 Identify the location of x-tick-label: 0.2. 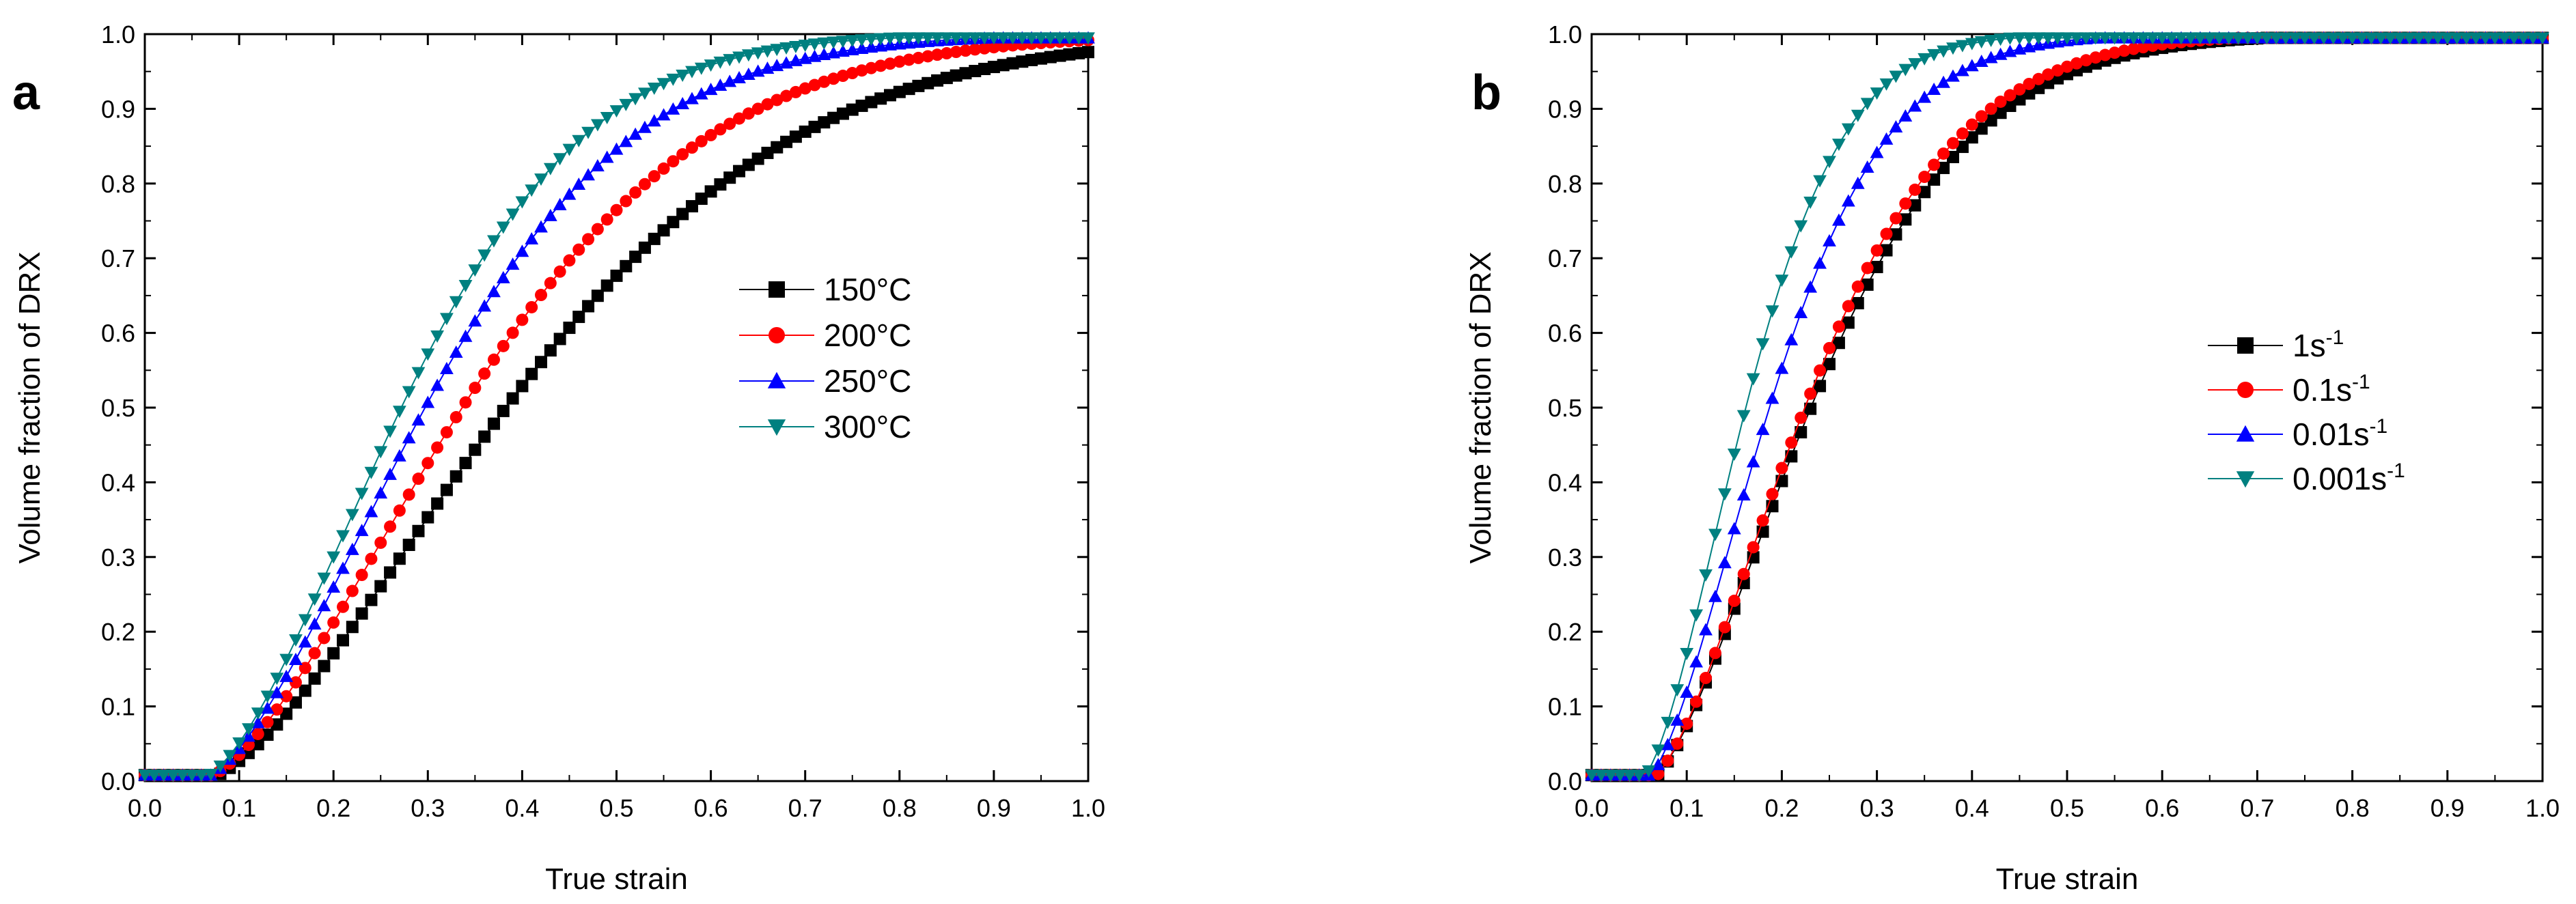
(1782, 808).